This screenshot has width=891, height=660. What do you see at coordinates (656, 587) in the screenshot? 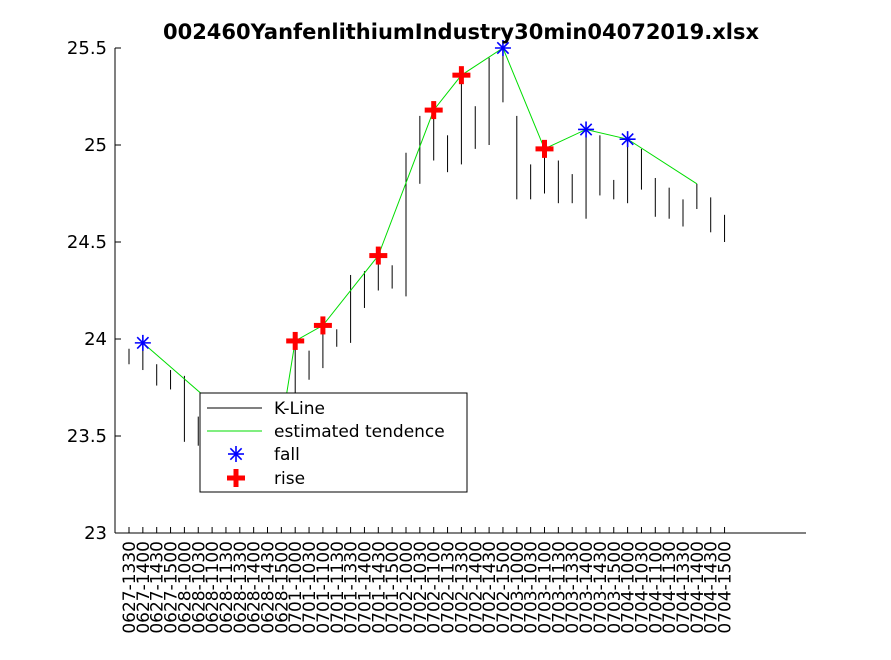
I see `x-tick-label: 0704-1100` at bounding box center [656, 587].